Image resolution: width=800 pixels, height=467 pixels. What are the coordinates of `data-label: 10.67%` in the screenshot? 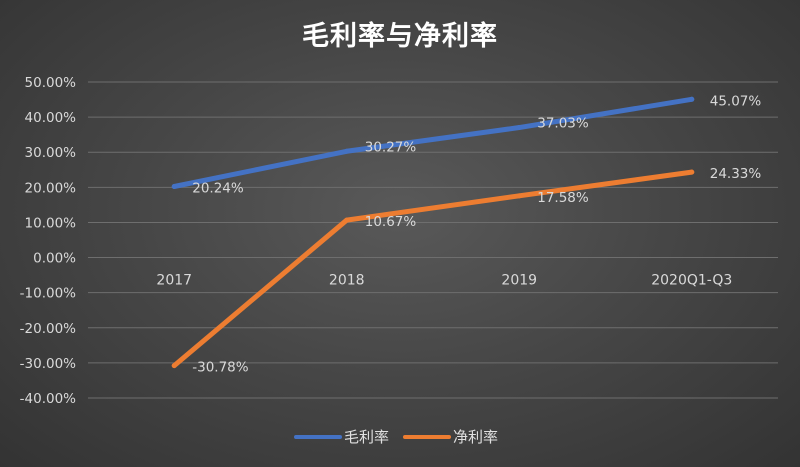 It's located at (391, 222).